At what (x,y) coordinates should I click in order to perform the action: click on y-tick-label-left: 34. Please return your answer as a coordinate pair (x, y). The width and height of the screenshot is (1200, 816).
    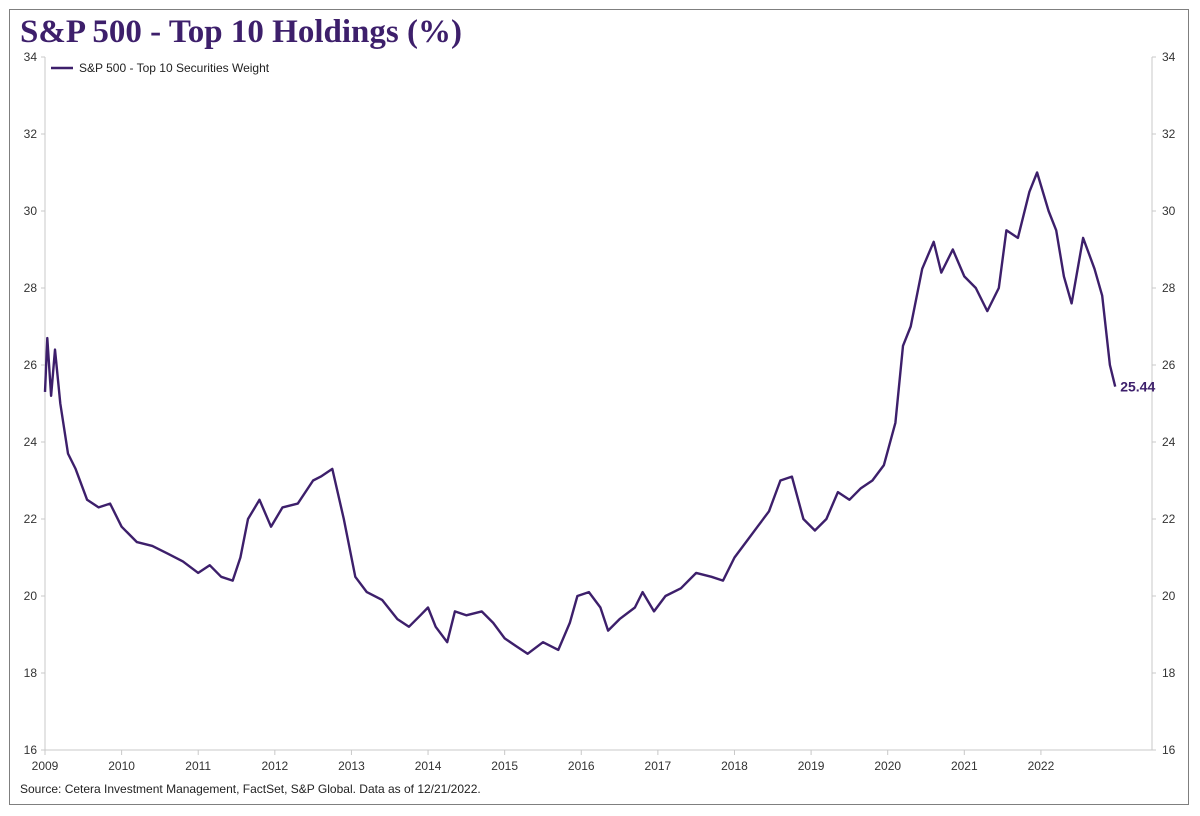
    Looking at the image, I should click on (31, 57).